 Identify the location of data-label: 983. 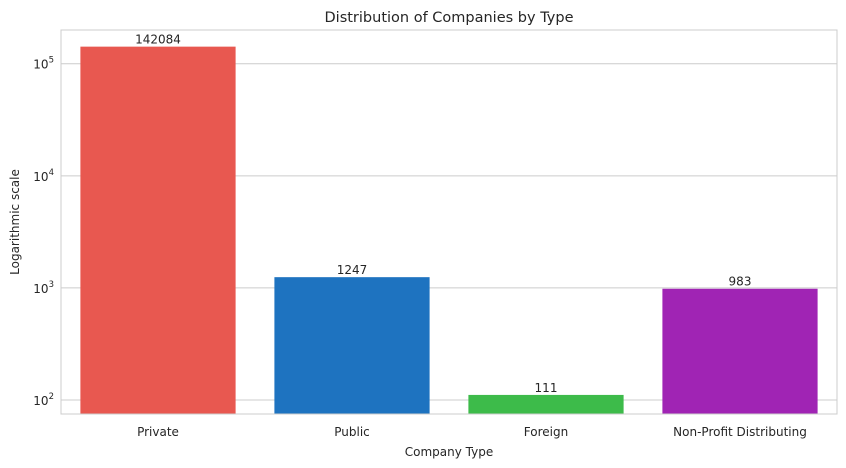
(740, 282).